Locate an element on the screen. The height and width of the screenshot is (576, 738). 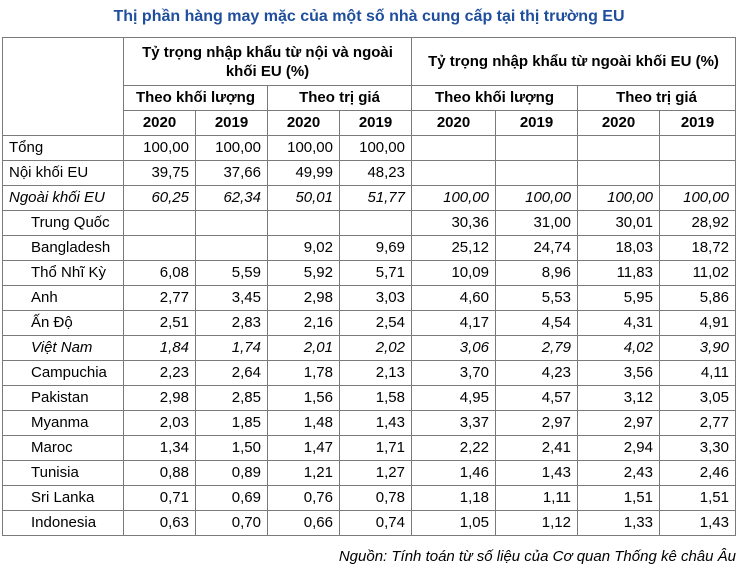
table-cell: 24,74 is located at coordinates (536, 248).